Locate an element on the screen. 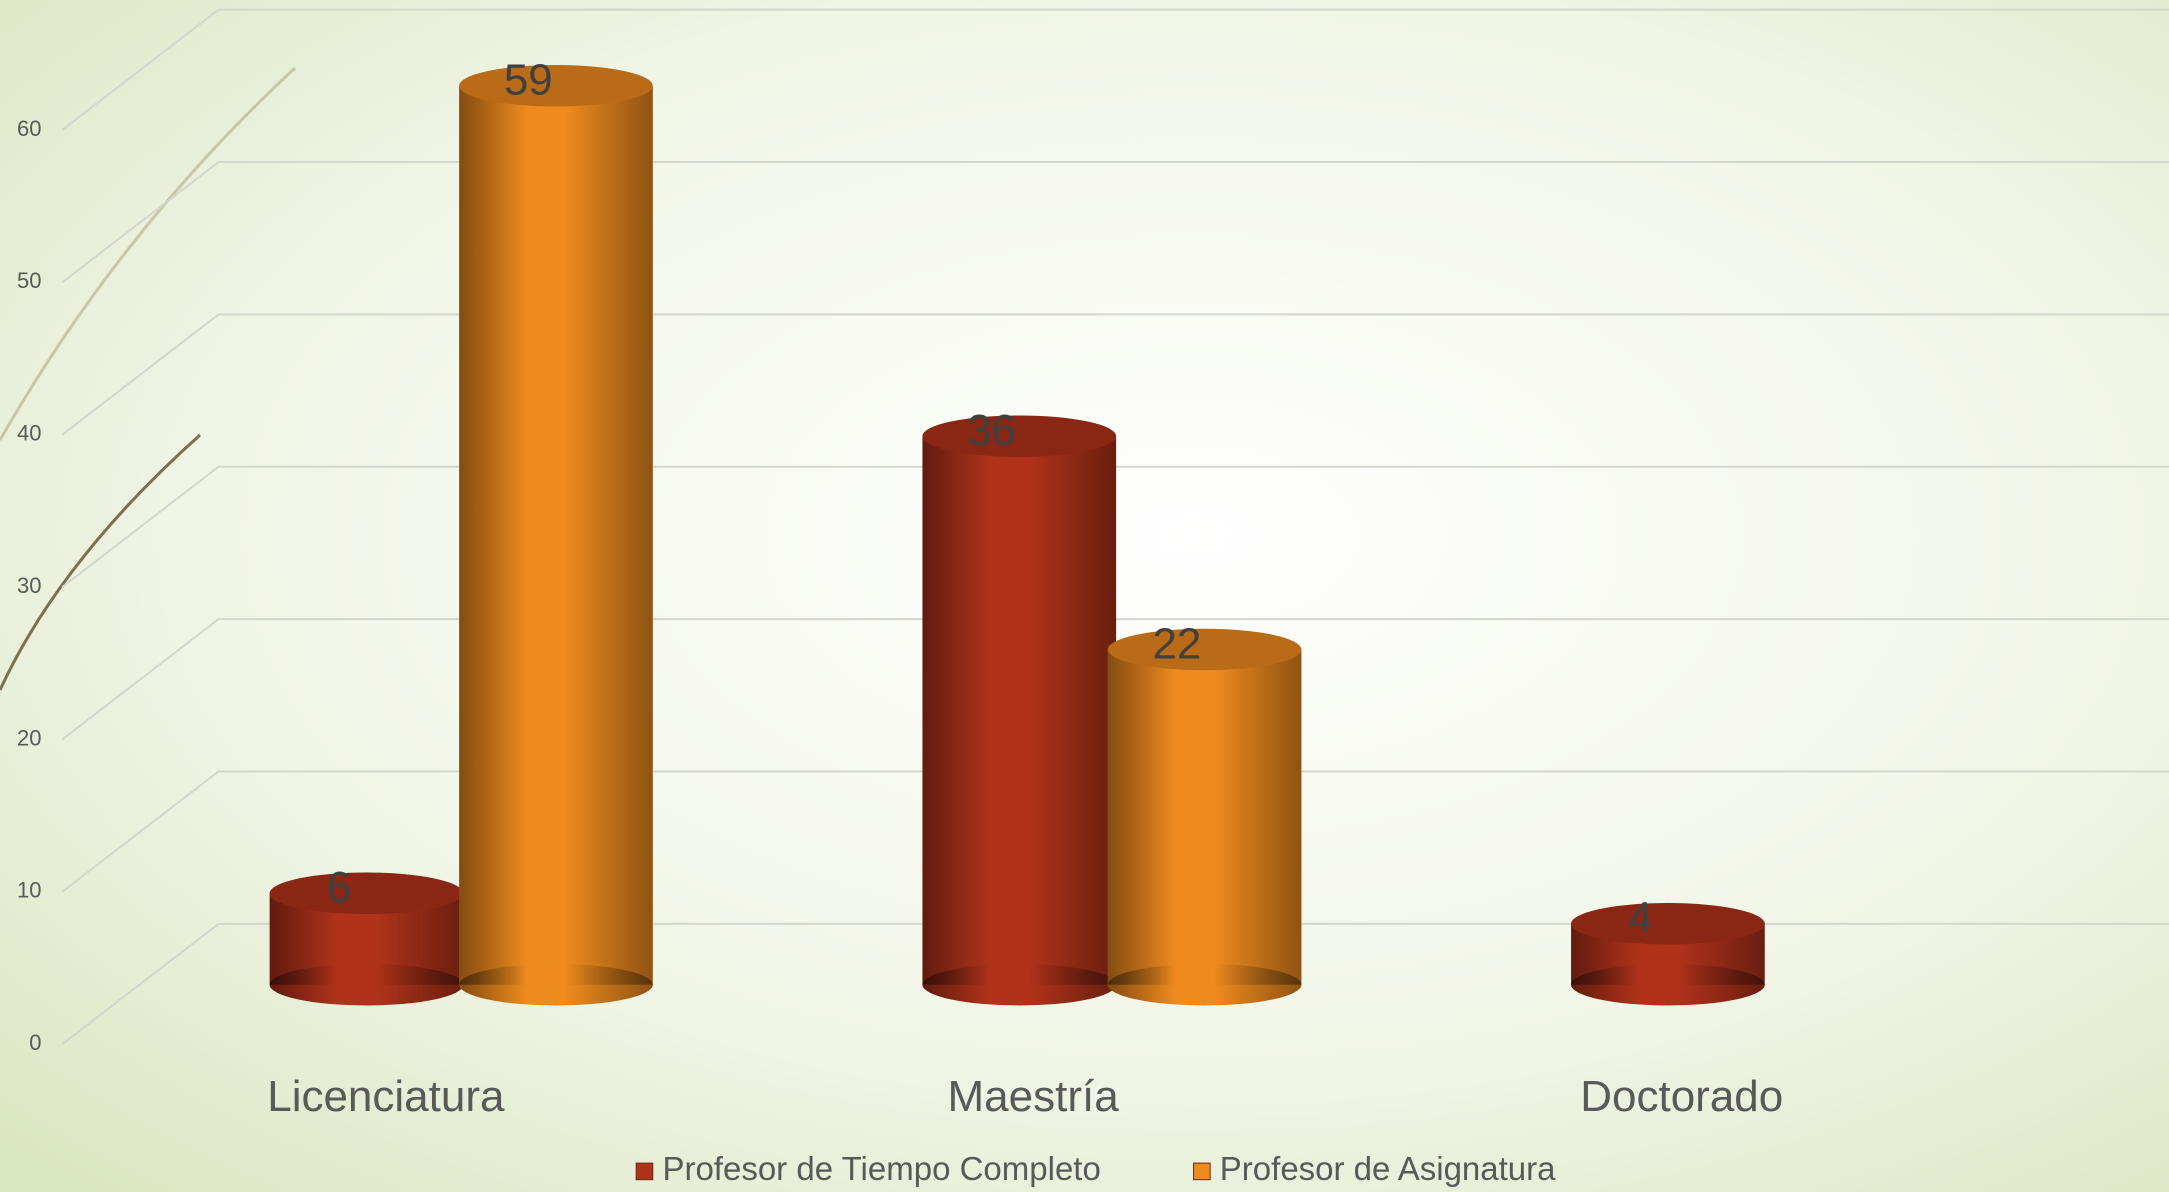 This screenshot has width=2169, height=1192. legend-label: Profesor de Asignatura is located at coordinates (1388, 1168).